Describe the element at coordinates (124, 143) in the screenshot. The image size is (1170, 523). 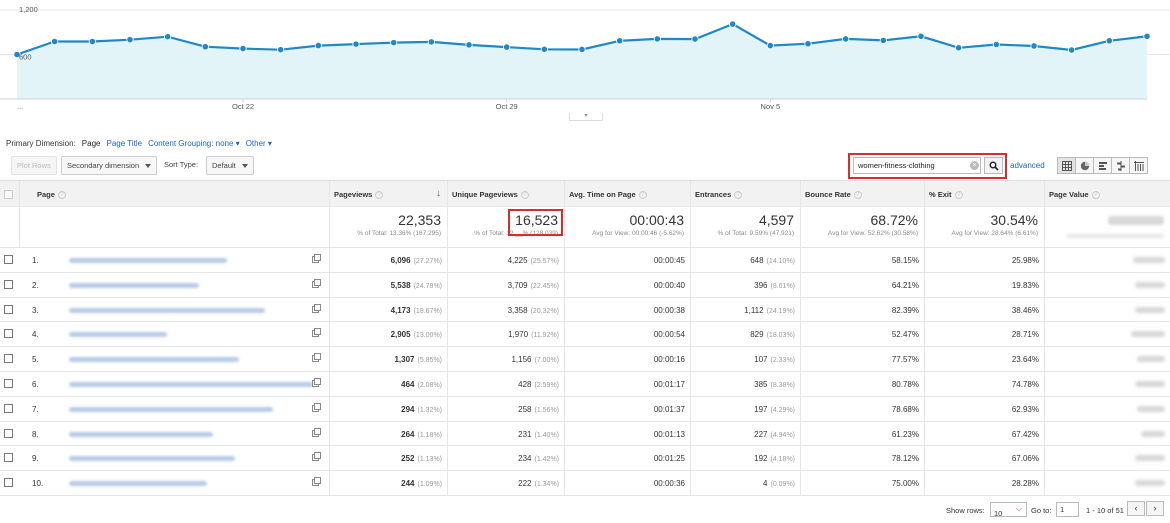
I see `dimension-page-title: Page Title` at that location.